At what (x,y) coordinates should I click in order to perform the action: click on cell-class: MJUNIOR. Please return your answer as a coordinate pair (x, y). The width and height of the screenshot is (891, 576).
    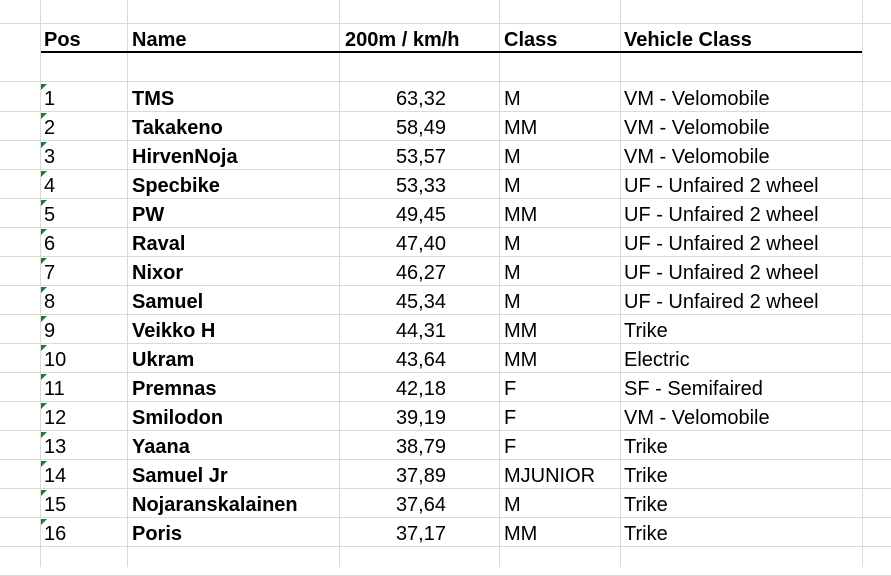
    Looking at the image, I should click on (550, 476).